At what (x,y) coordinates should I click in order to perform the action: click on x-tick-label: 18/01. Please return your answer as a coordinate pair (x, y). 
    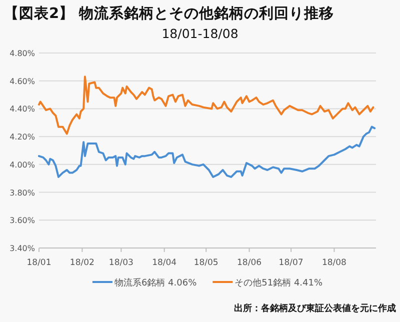
    Looking at the image, I should click on (39, 263).